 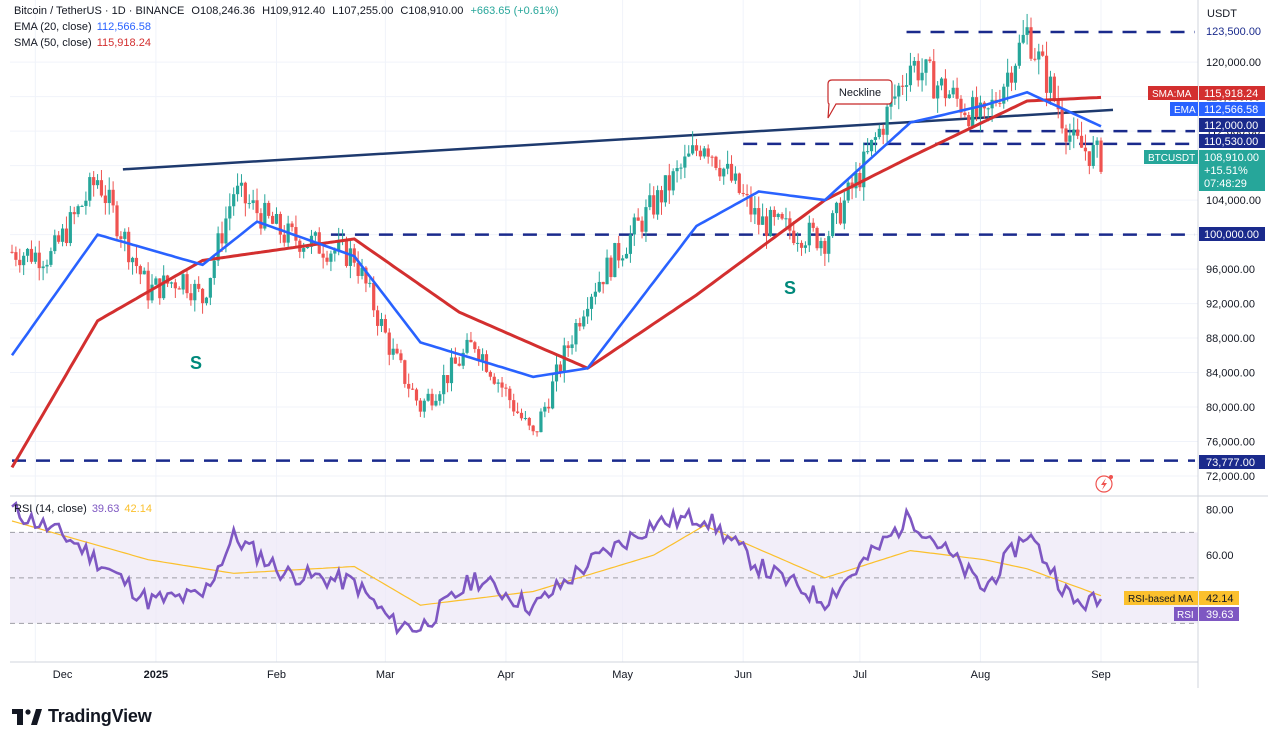 I want to click on price-tick-label: 92,000.00, so click(x=1230, y=305).